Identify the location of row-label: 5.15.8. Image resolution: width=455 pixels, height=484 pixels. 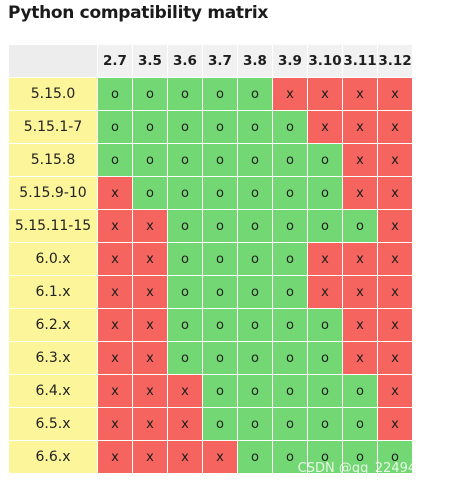
(53, 160).